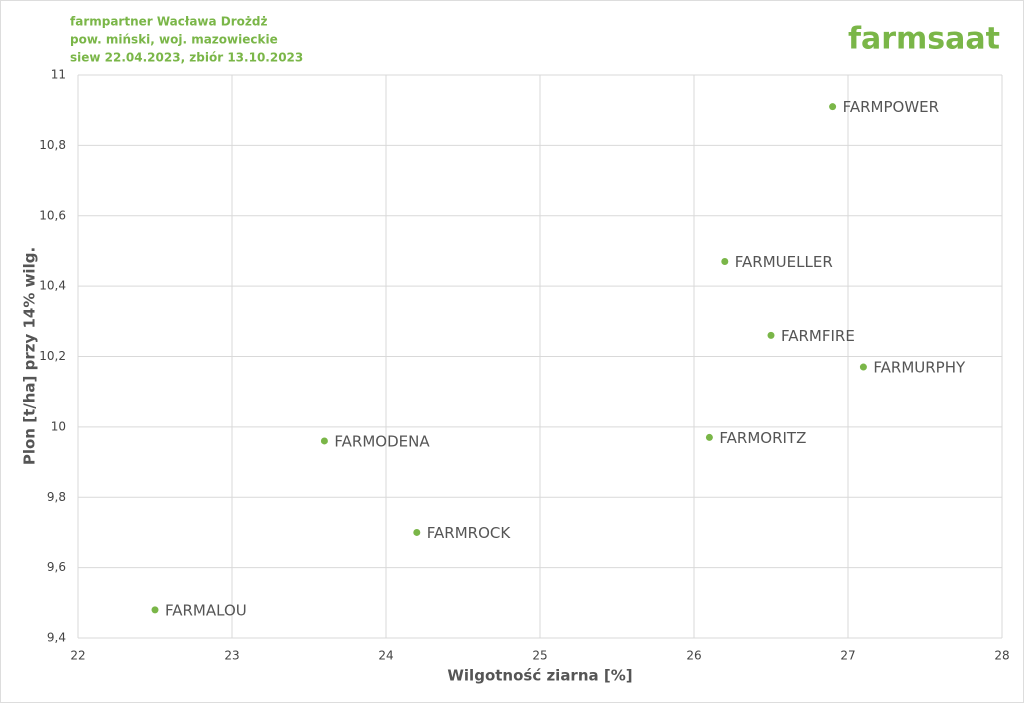  Describe the element at coordinates (539, 676) in the screenshot. I see `x-axis-label: Wilgotność ziarna [%]` at that location.